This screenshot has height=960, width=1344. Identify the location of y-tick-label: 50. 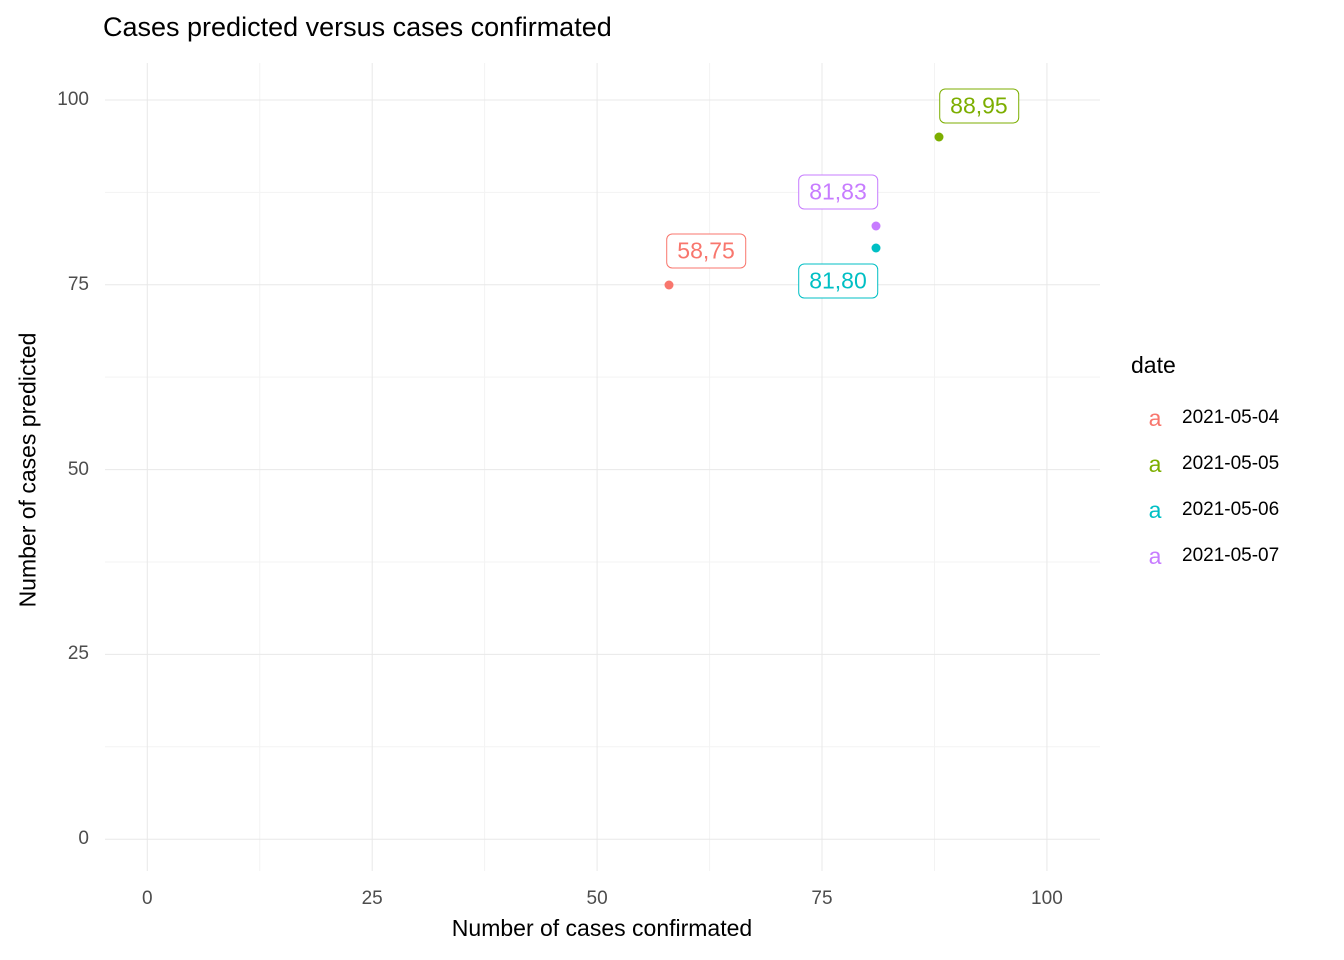
(78, 469).